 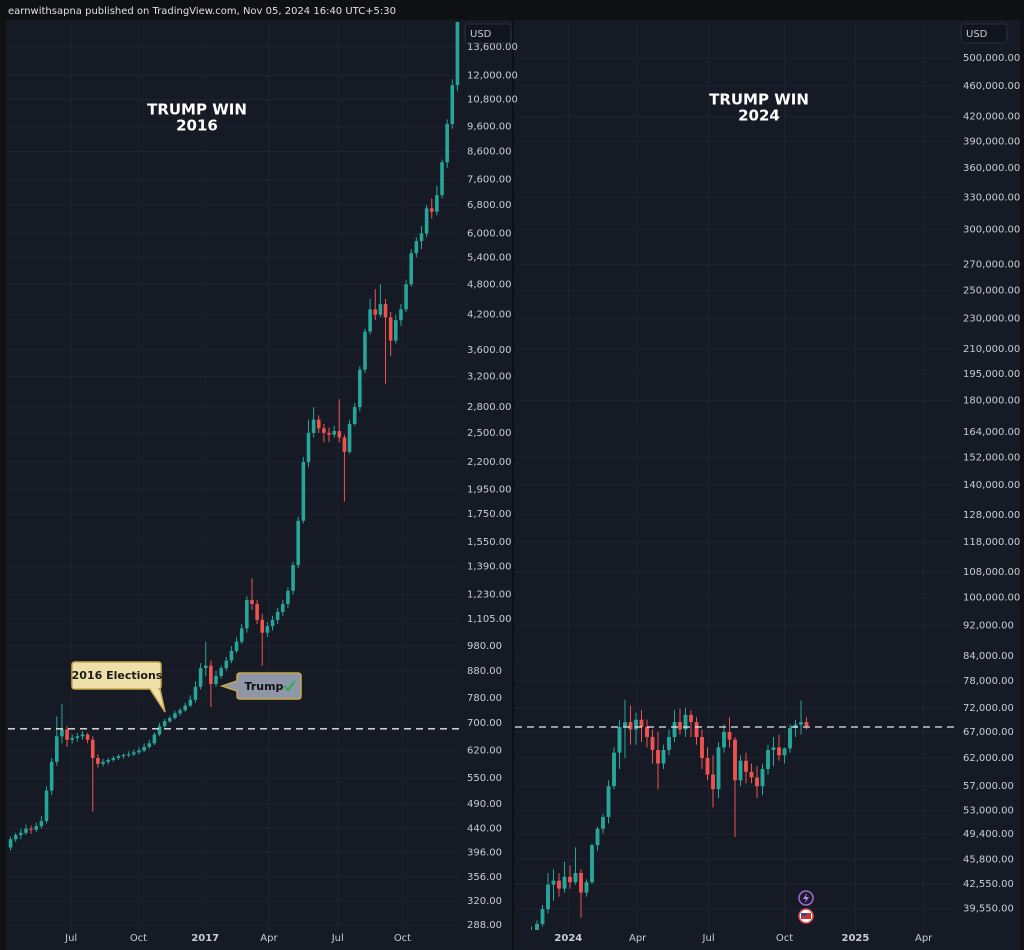 I want to click on x-tick-label: 2024, so click(x=568, y=938).